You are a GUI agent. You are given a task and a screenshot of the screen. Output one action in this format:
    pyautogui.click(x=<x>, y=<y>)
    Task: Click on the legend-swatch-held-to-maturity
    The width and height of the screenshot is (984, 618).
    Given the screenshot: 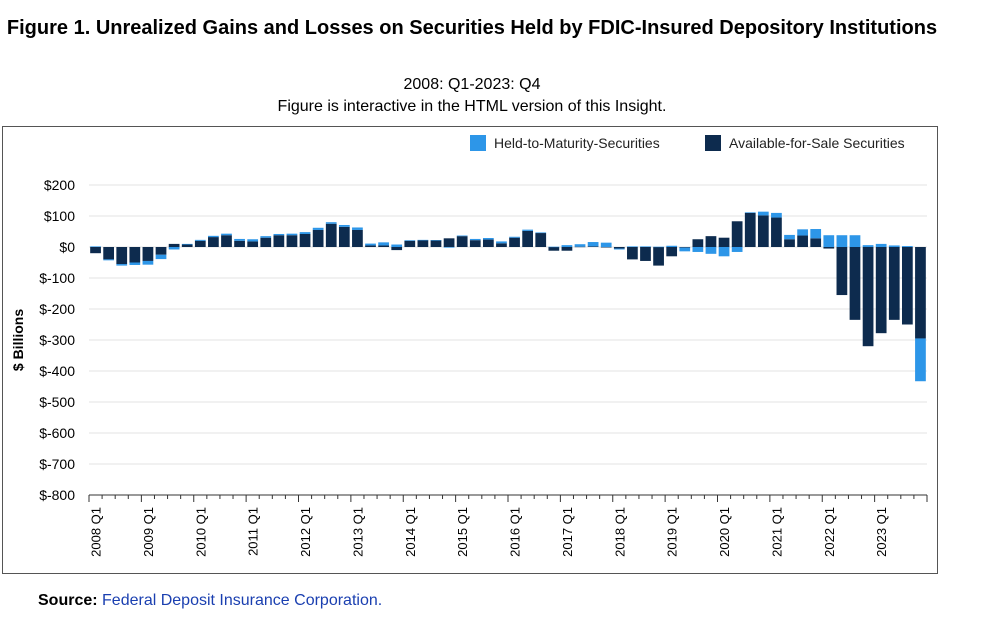 What is the action you would take?
    pyautogui.click(x=478, y=143)
    